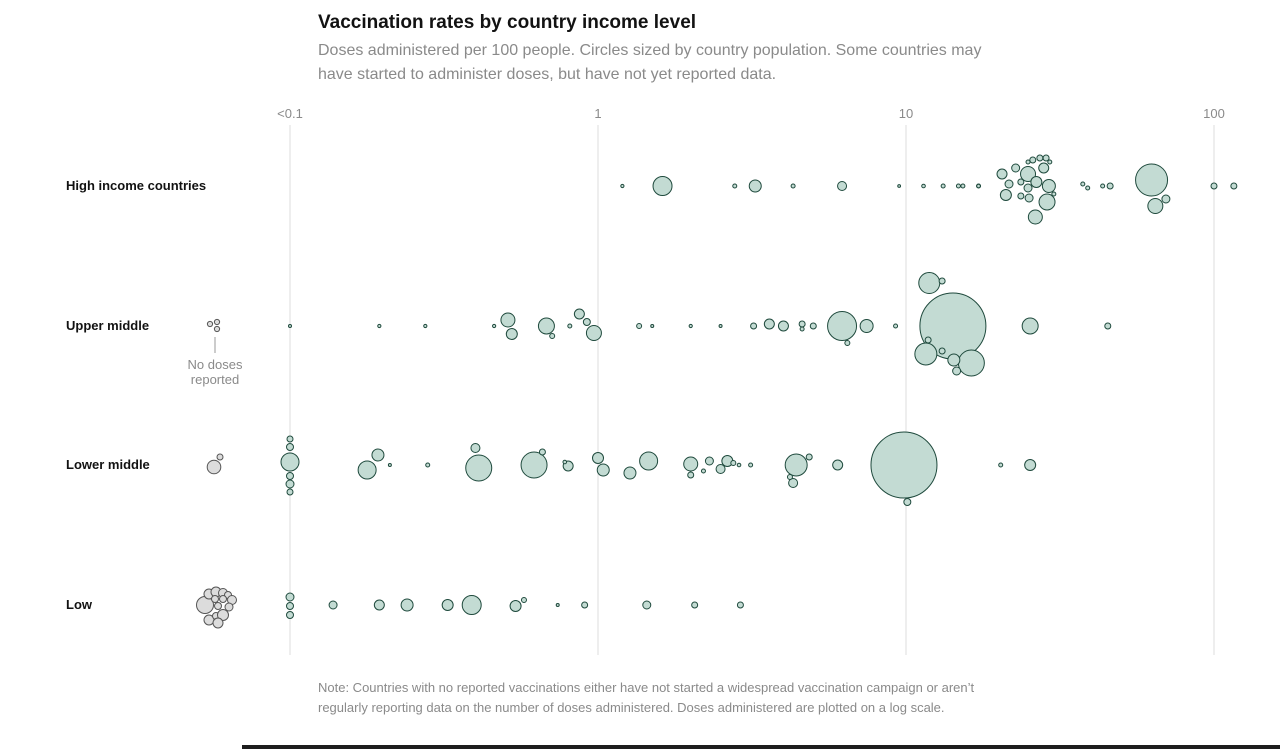 This screenshot has width=1280, height=749. What do you see at coordinates (1214, 113) in the screenshot?
I see `x-tick-label: 100` at bounding box center [1214, 113].